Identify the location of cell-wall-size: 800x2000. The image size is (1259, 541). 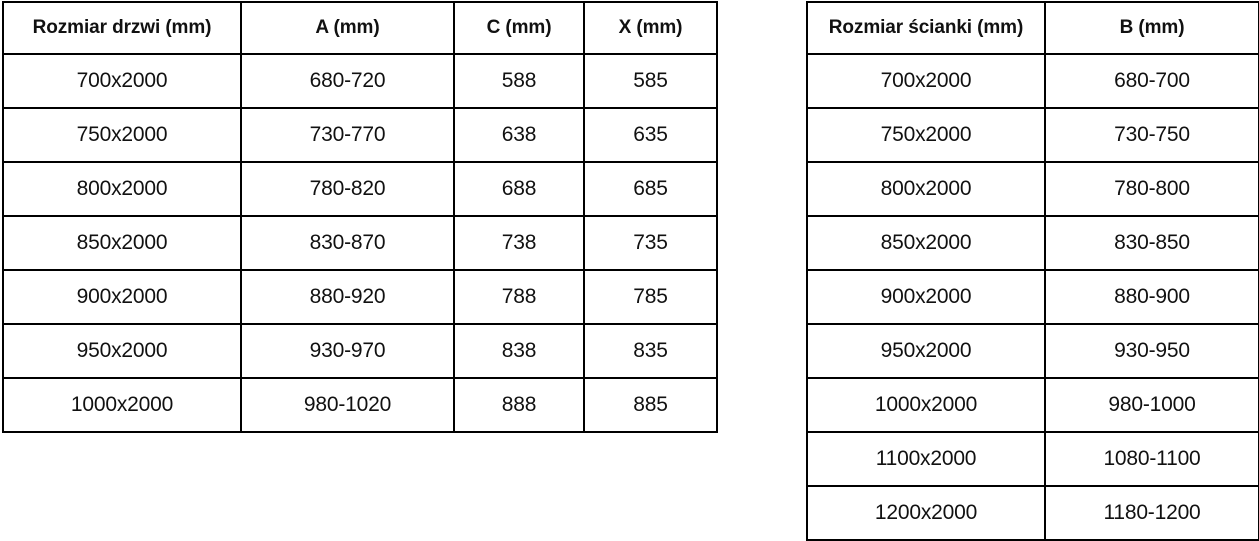
(926, 189).